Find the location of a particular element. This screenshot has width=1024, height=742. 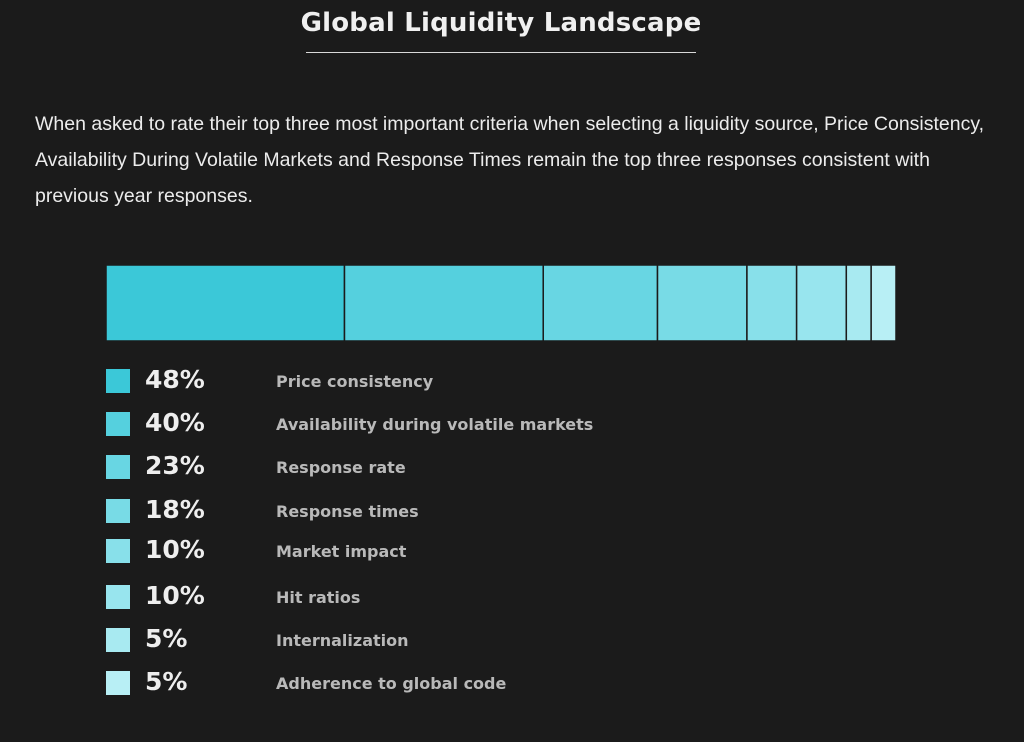

legend-label: Hit ratios is located at coordinates (318, 597).